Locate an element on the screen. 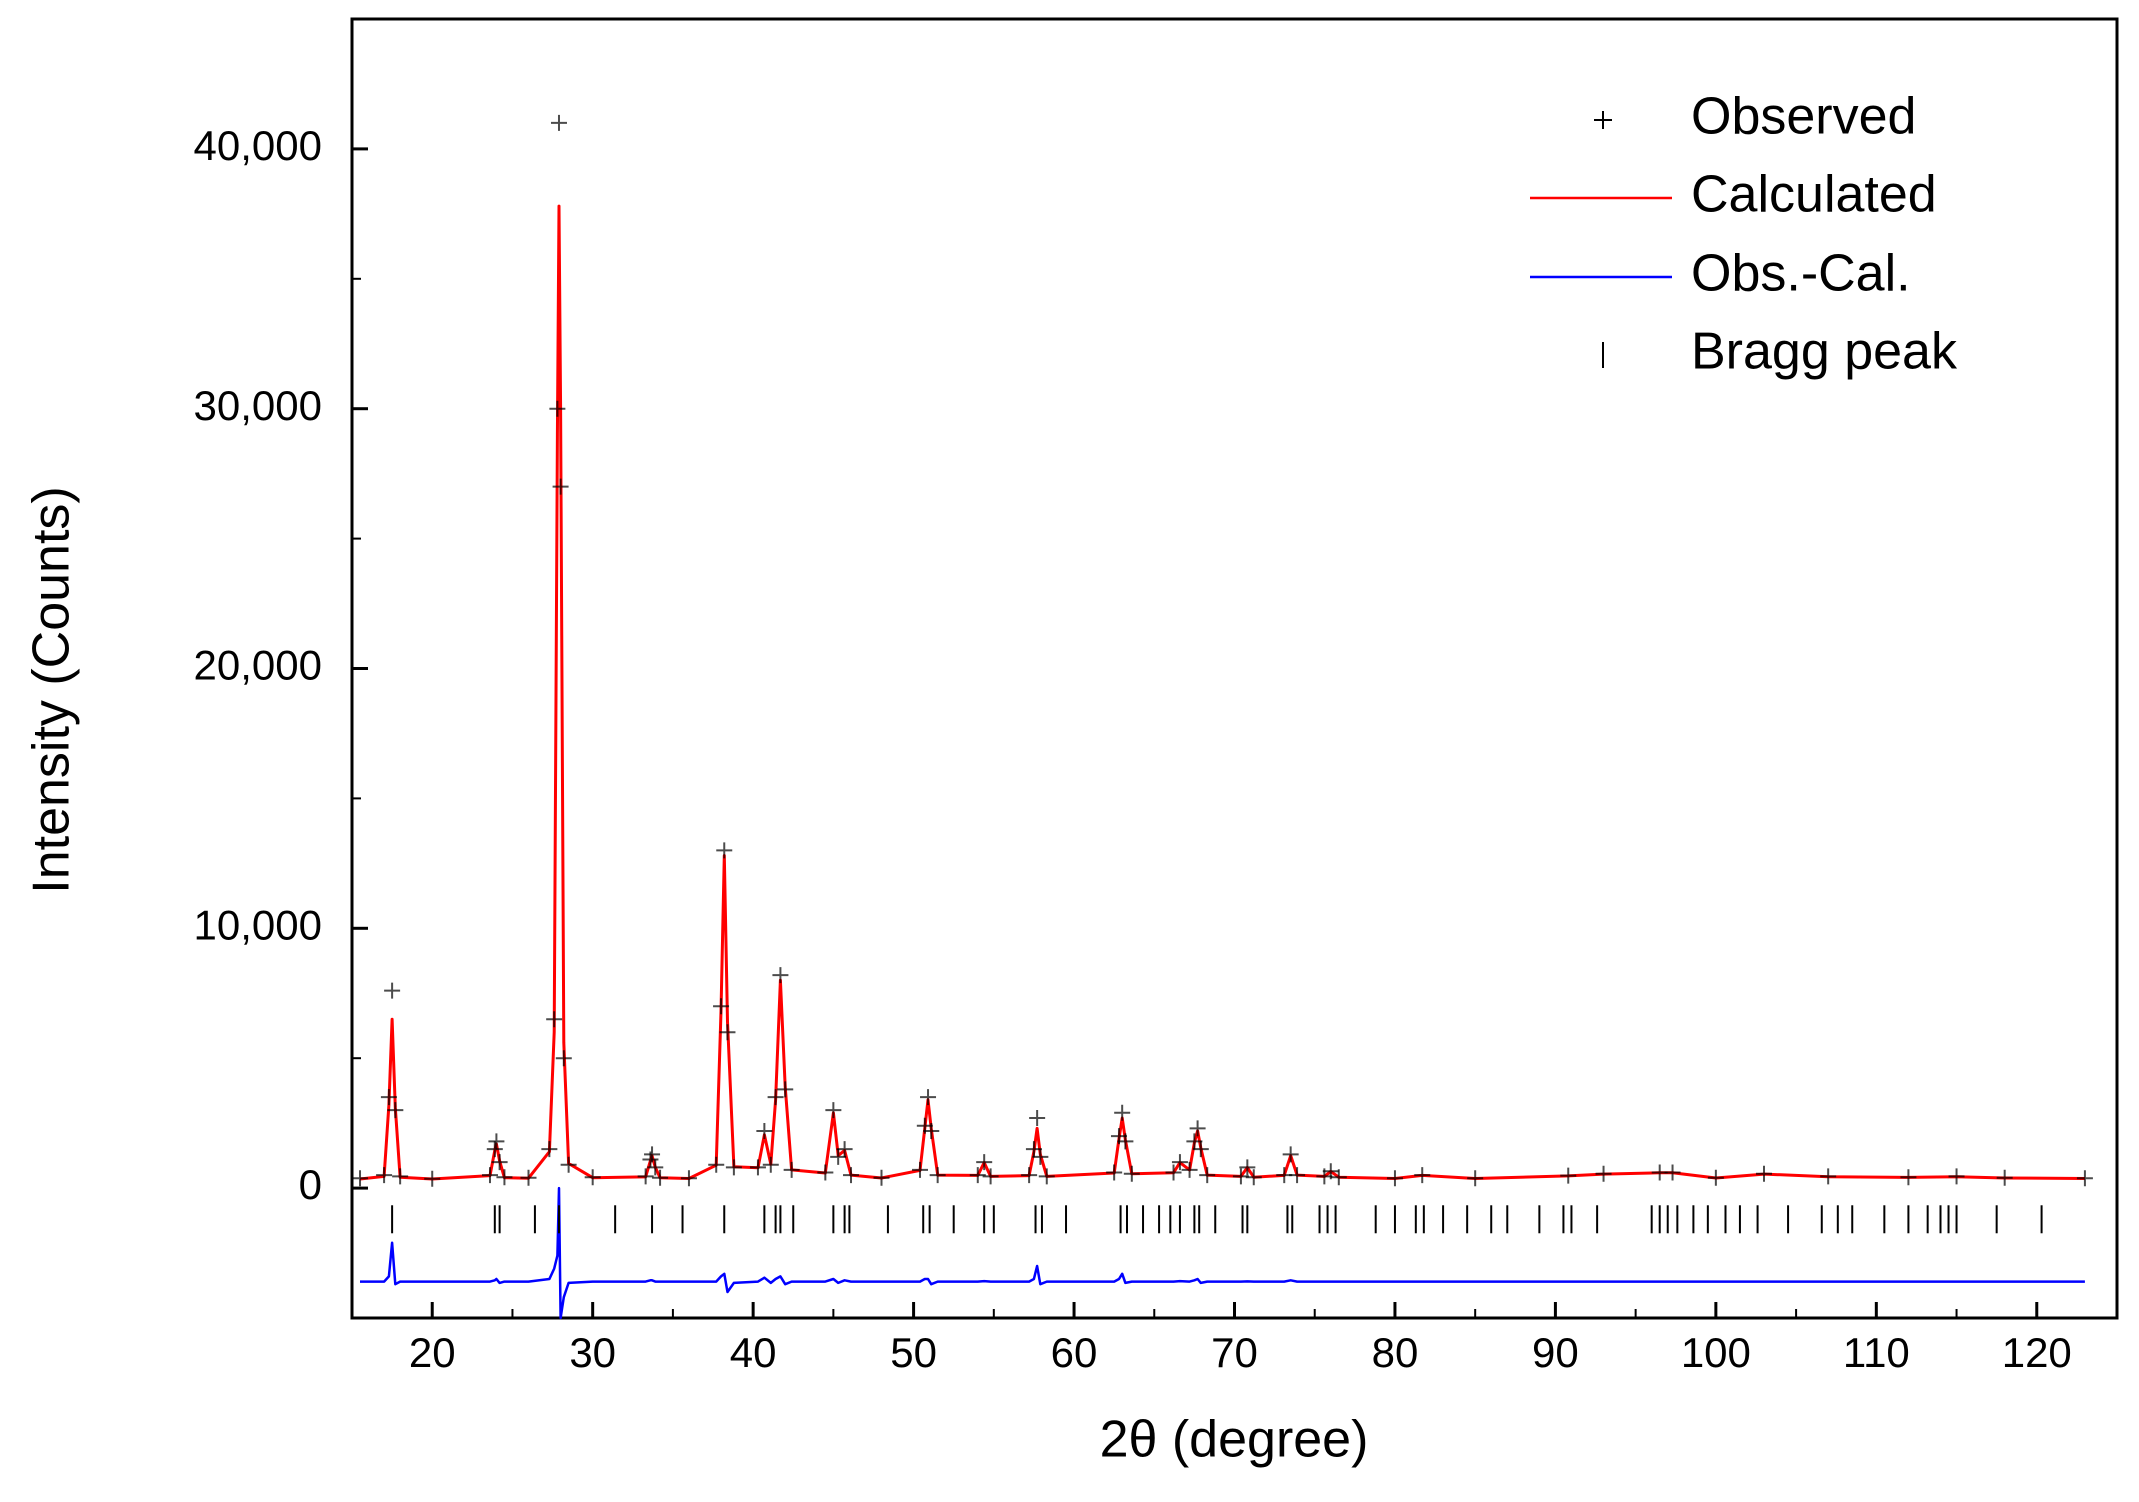 The image size is (2139, 1502). legend-marker is located at coordinates (1603, 120).